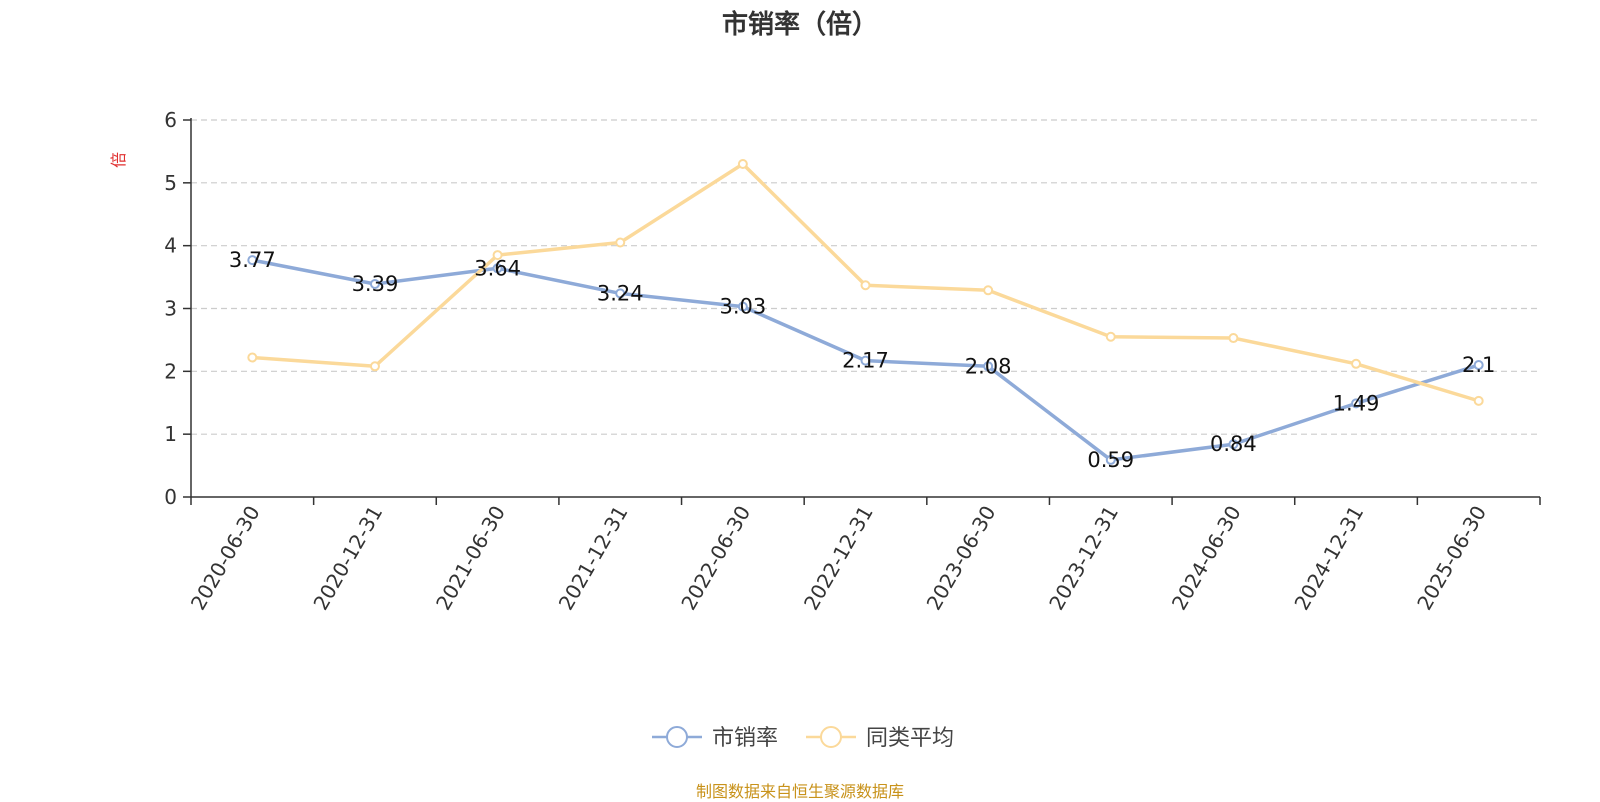 The image size is (1600, 802). I want to click on legend-item-1: 市销率, so click(715, 738).